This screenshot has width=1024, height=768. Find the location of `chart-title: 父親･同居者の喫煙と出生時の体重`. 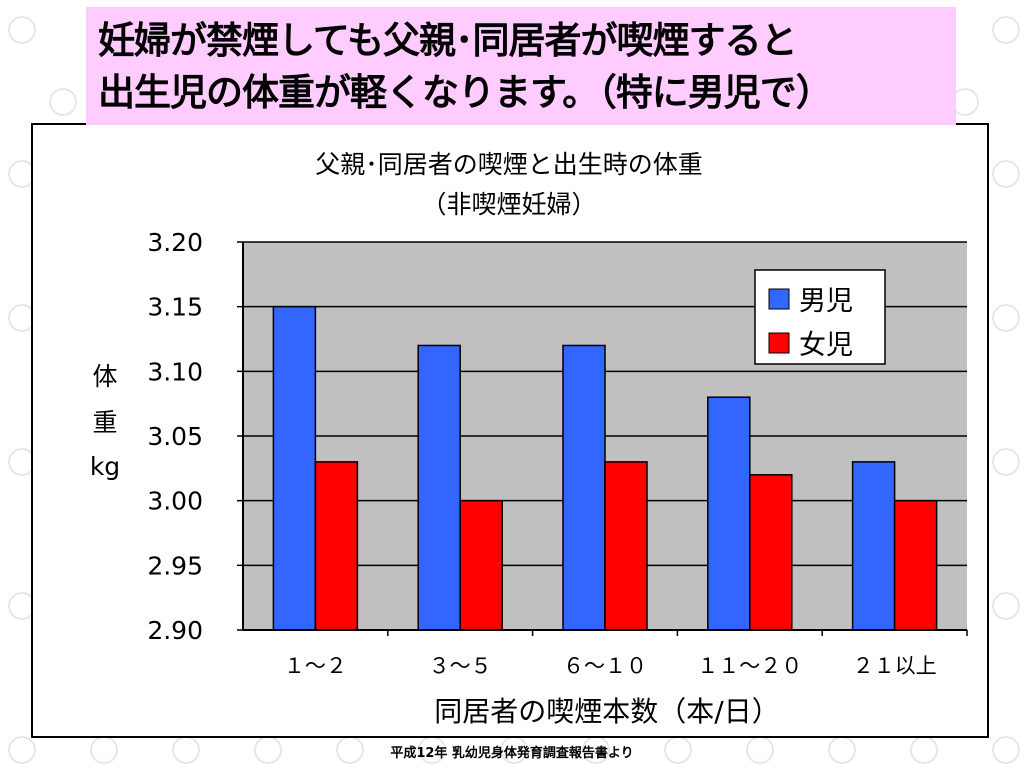

chart-title: 父親･同居者の喫煙と出生時の体重 is located at coordinates (509, 164).